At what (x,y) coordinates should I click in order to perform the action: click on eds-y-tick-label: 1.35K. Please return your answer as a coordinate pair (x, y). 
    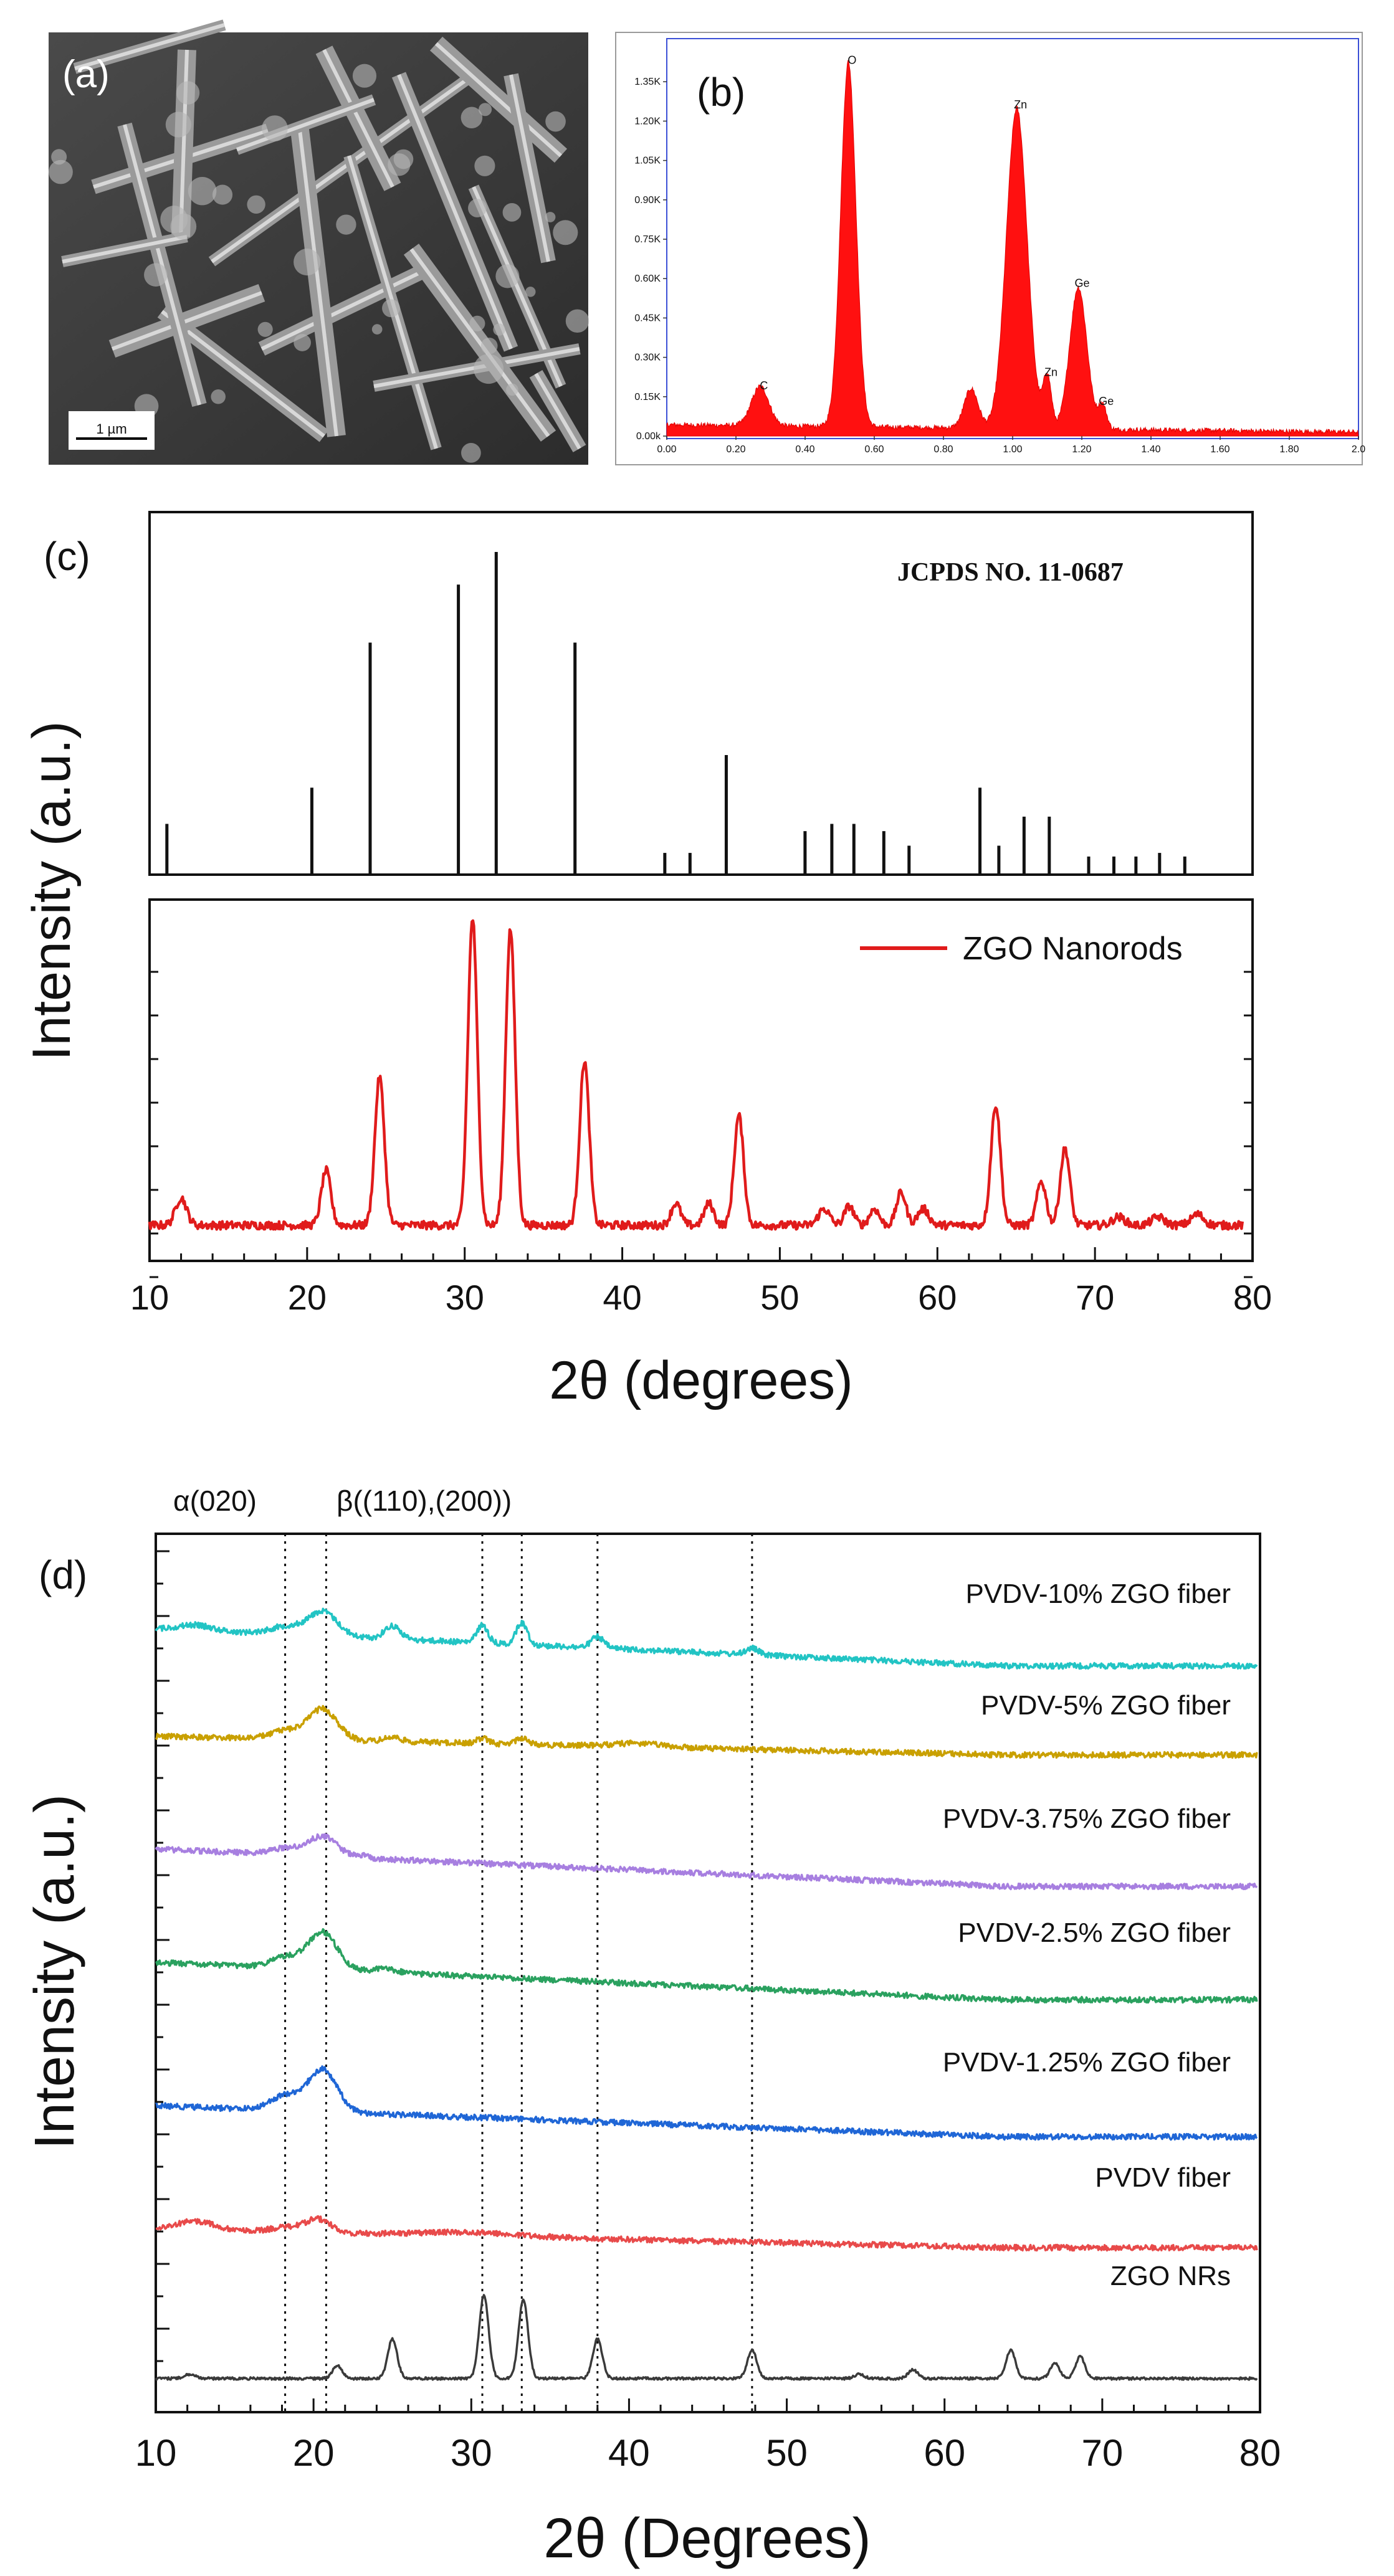
    Looking at the image, I should click on (647, 82).